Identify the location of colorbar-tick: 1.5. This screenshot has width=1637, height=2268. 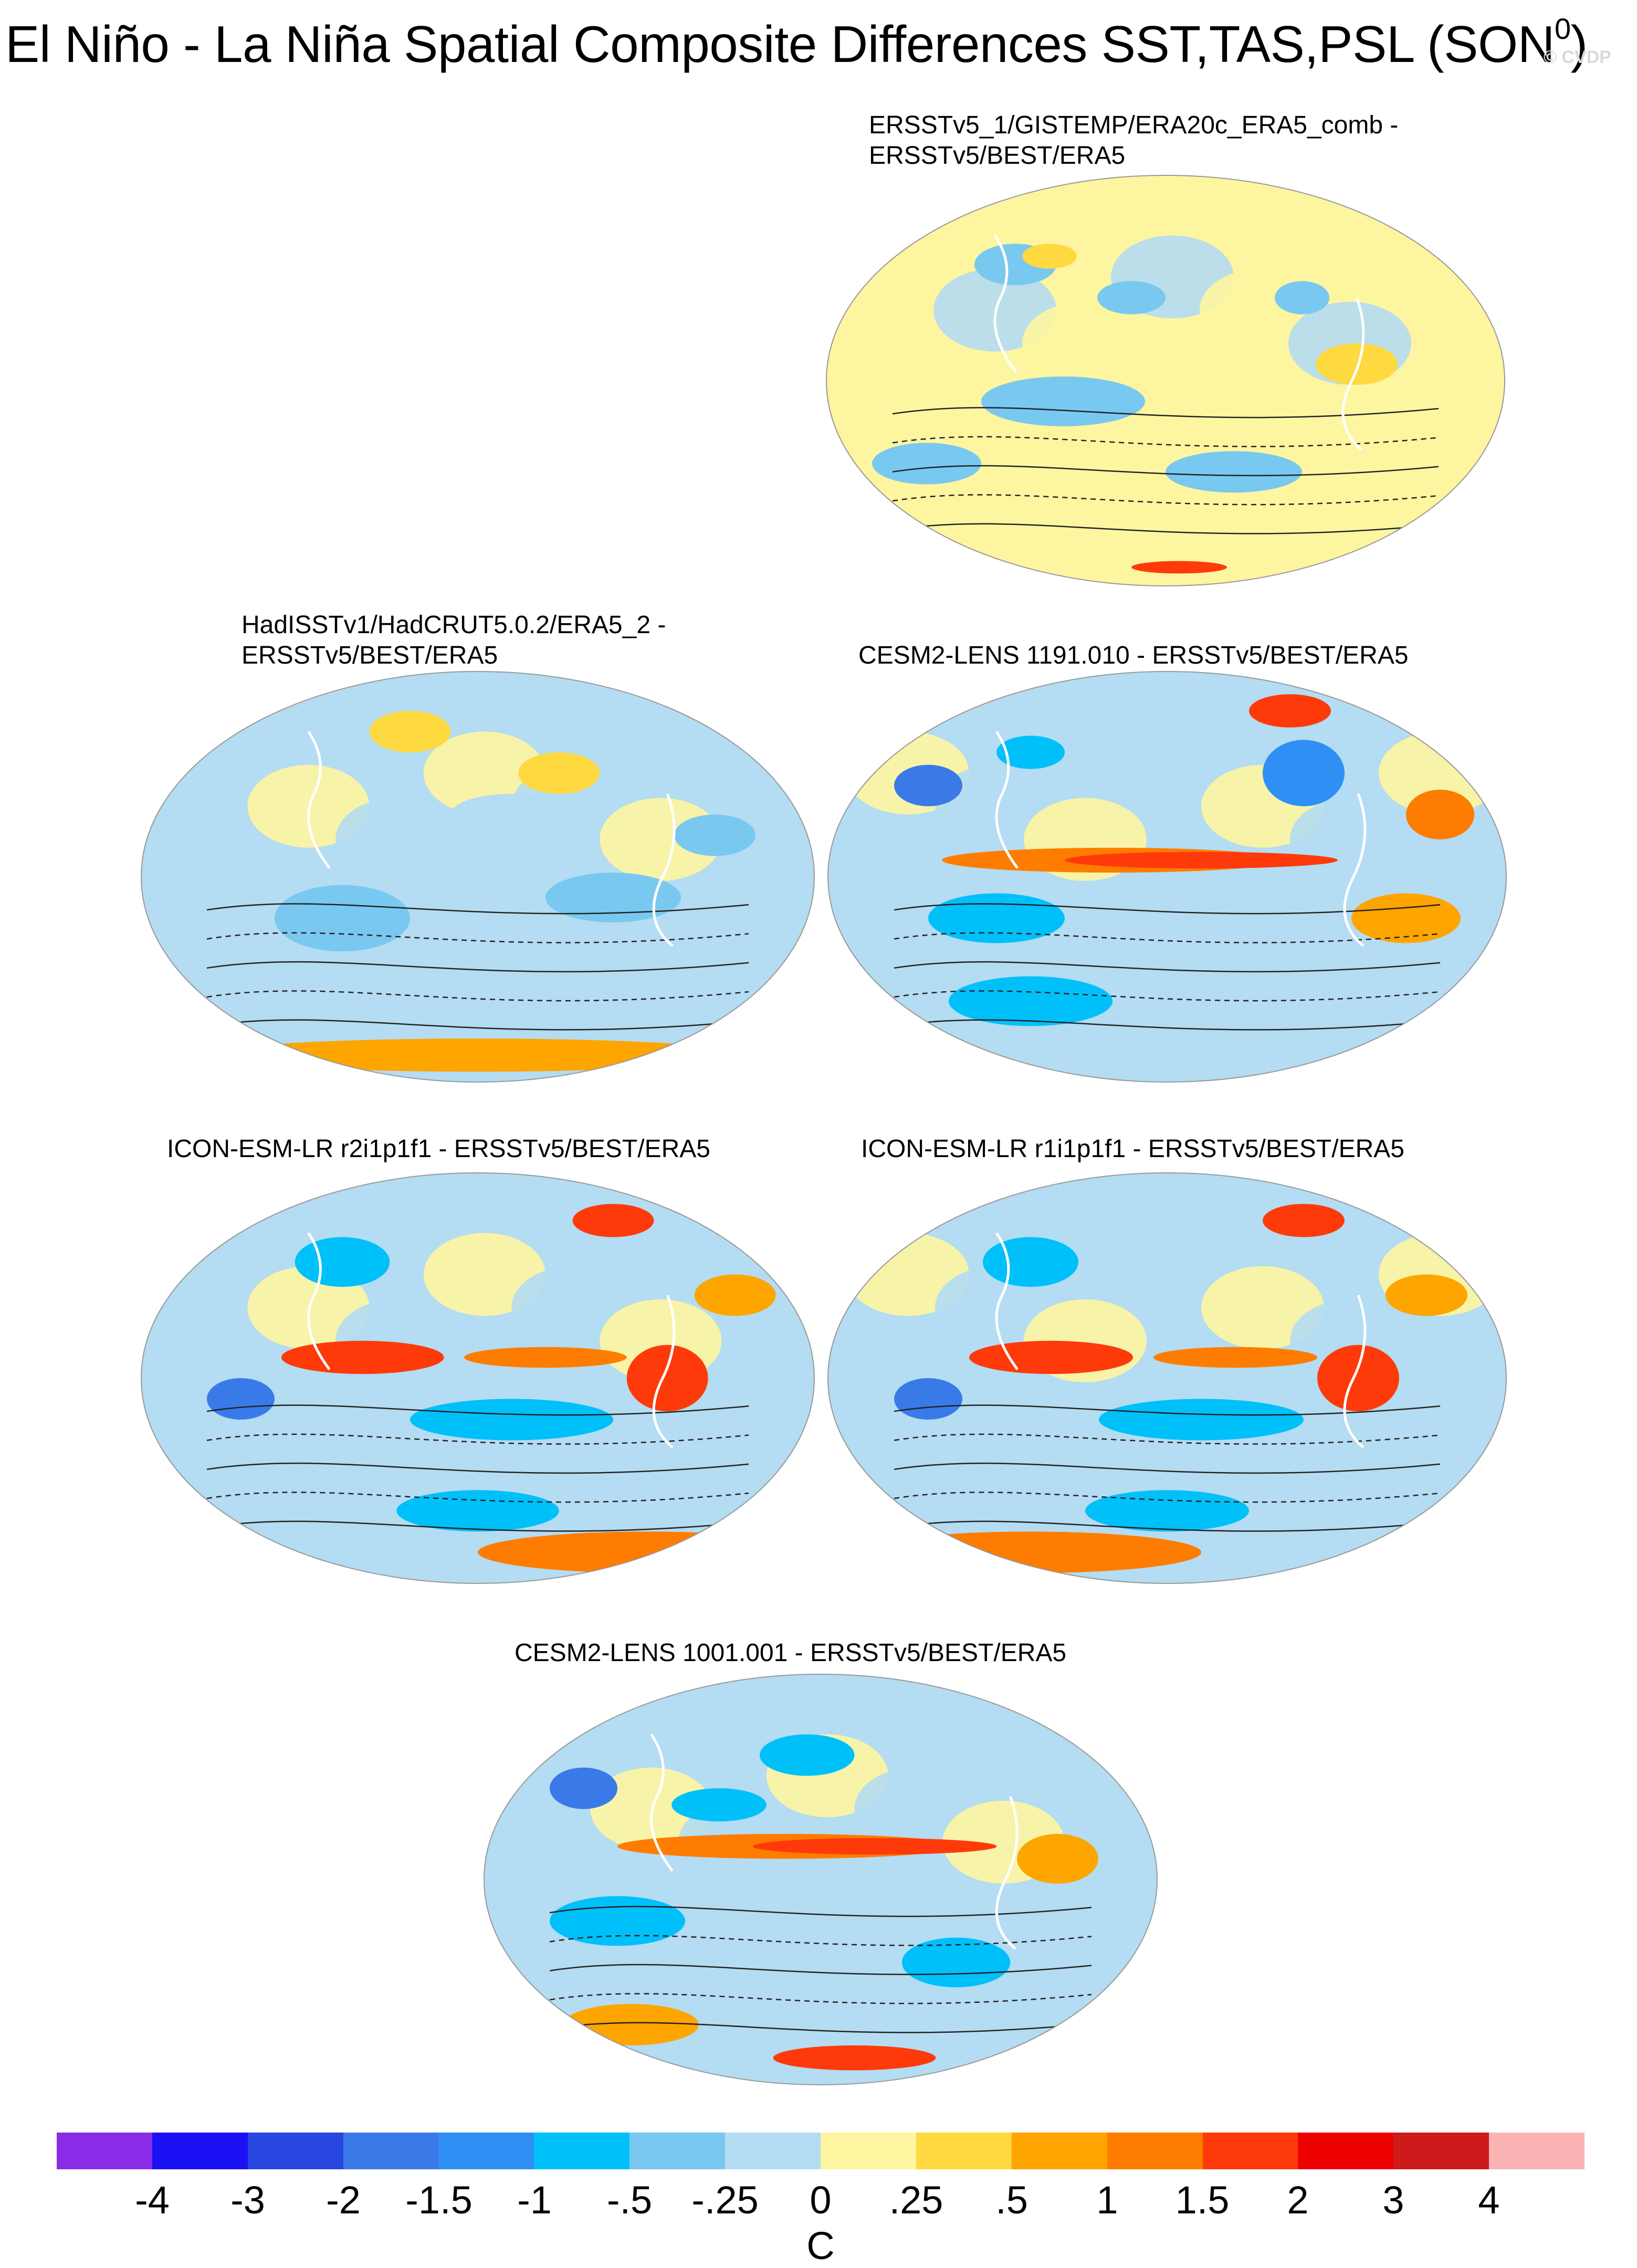
(1202, 2200).